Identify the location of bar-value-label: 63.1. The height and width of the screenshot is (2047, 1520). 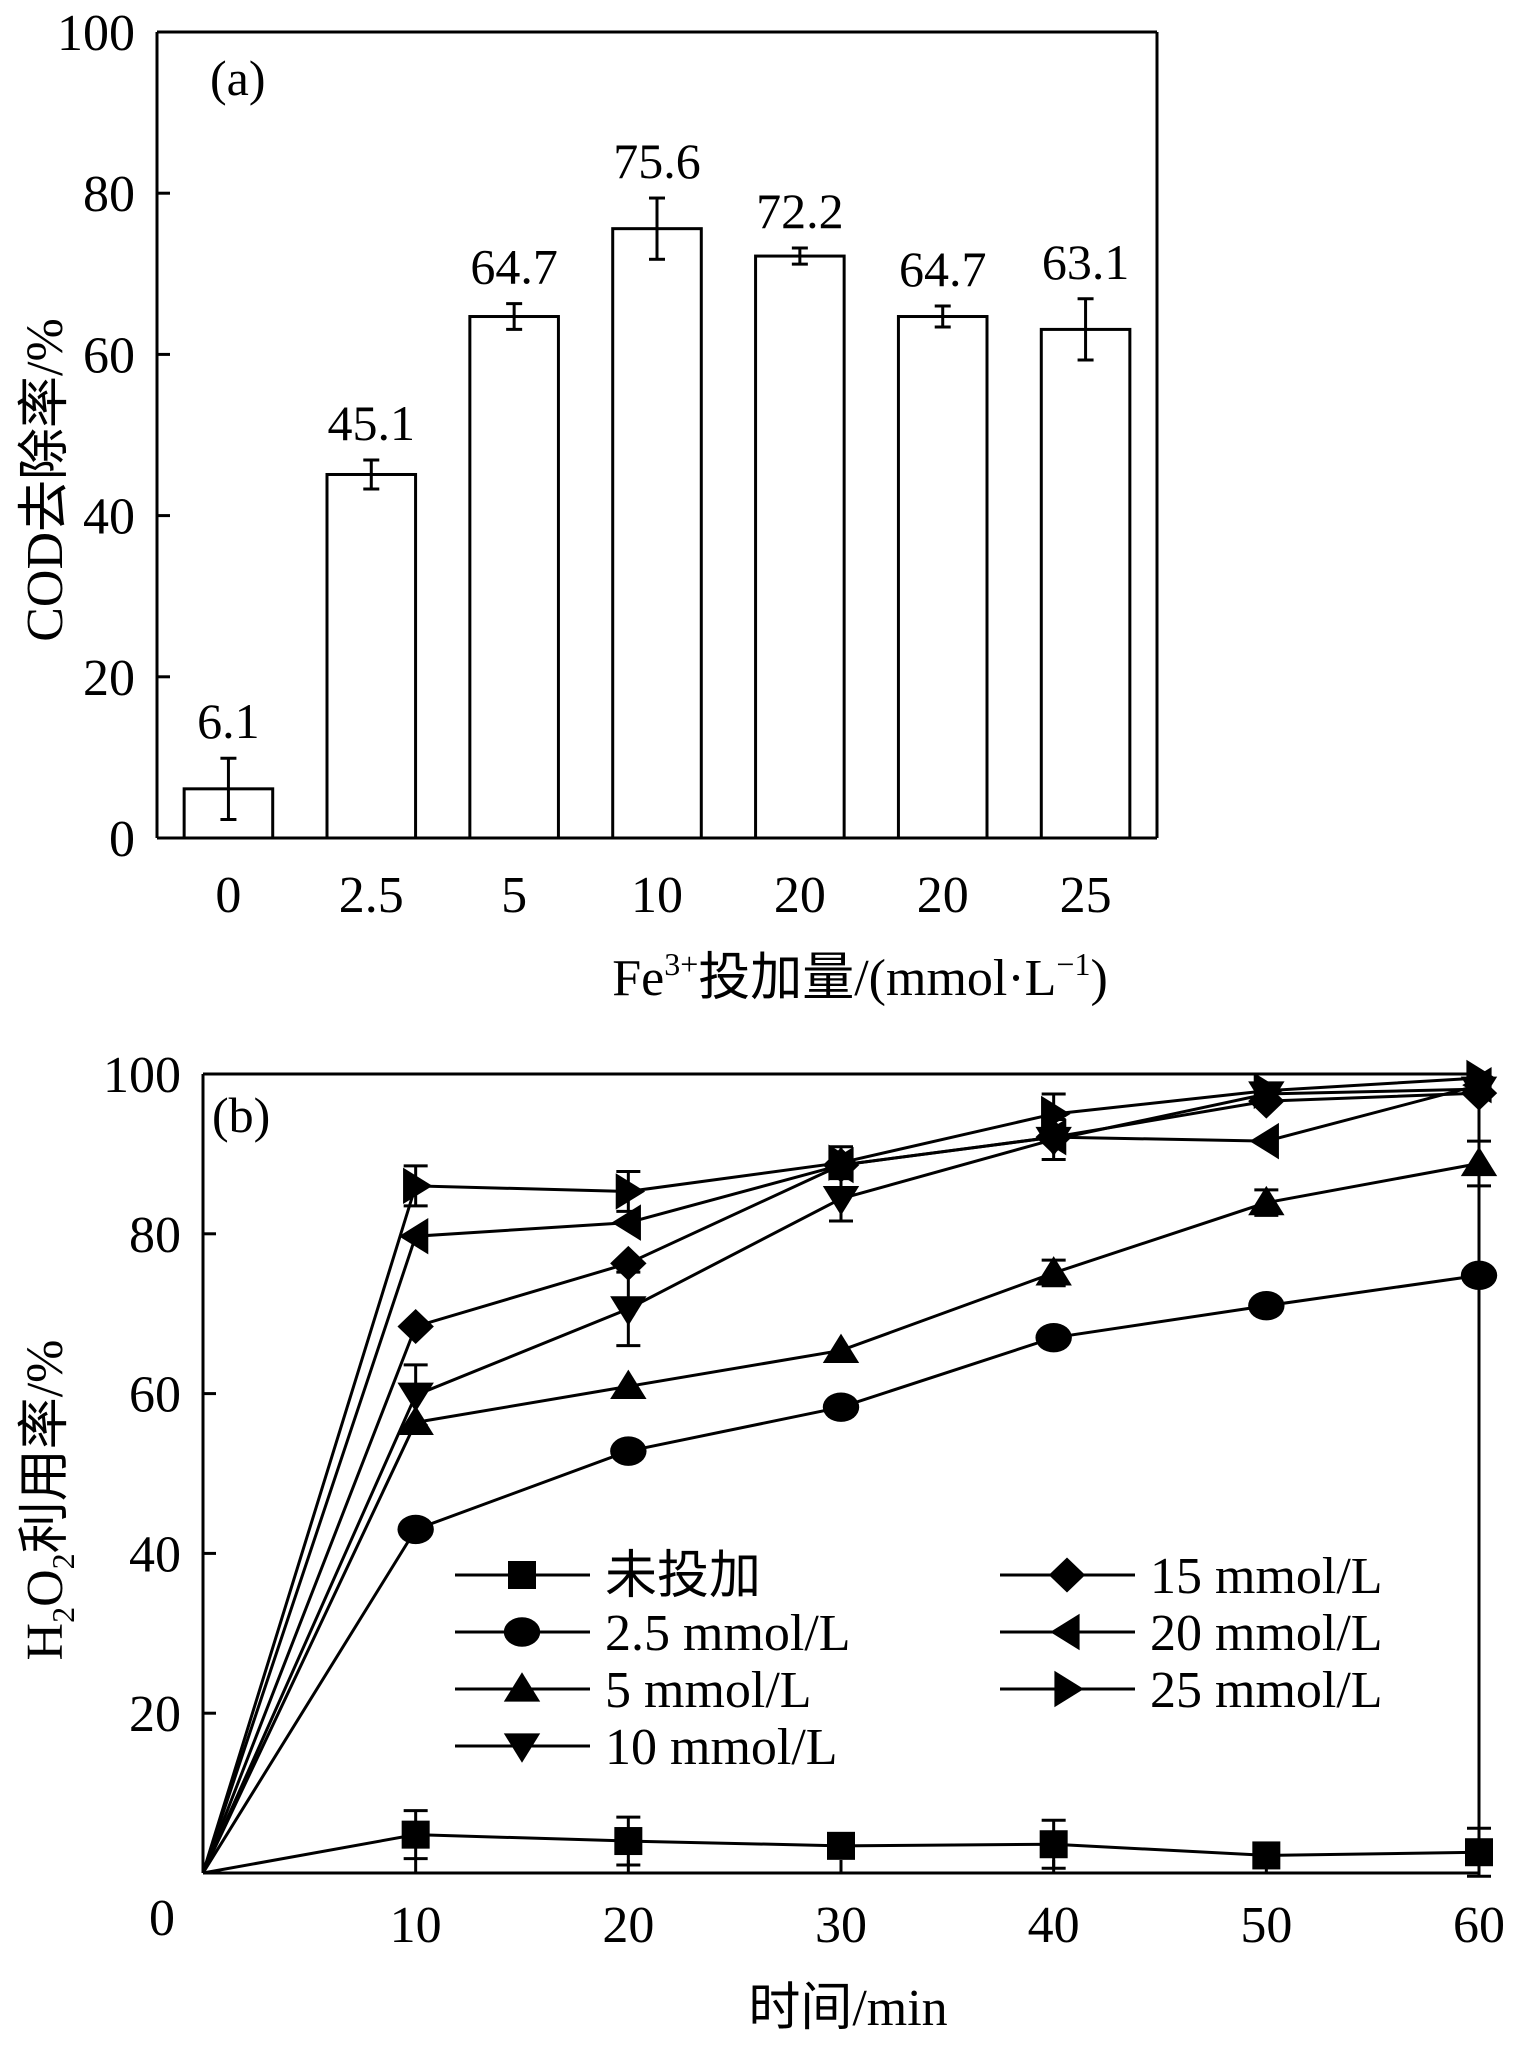
(1086, 262).